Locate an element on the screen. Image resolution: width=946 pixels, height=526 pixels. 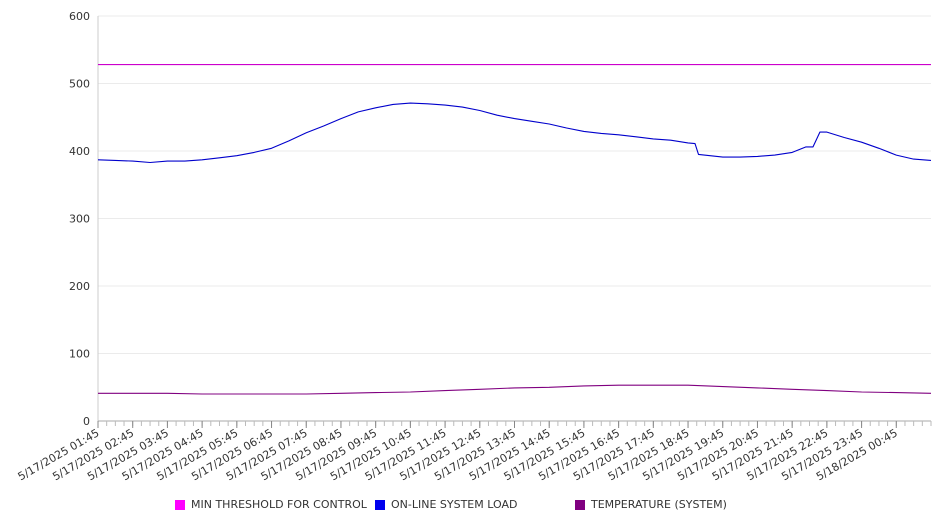
legend-label: MIN THRESHOLD FOR CONTROL is located at coordinates (279, 504).